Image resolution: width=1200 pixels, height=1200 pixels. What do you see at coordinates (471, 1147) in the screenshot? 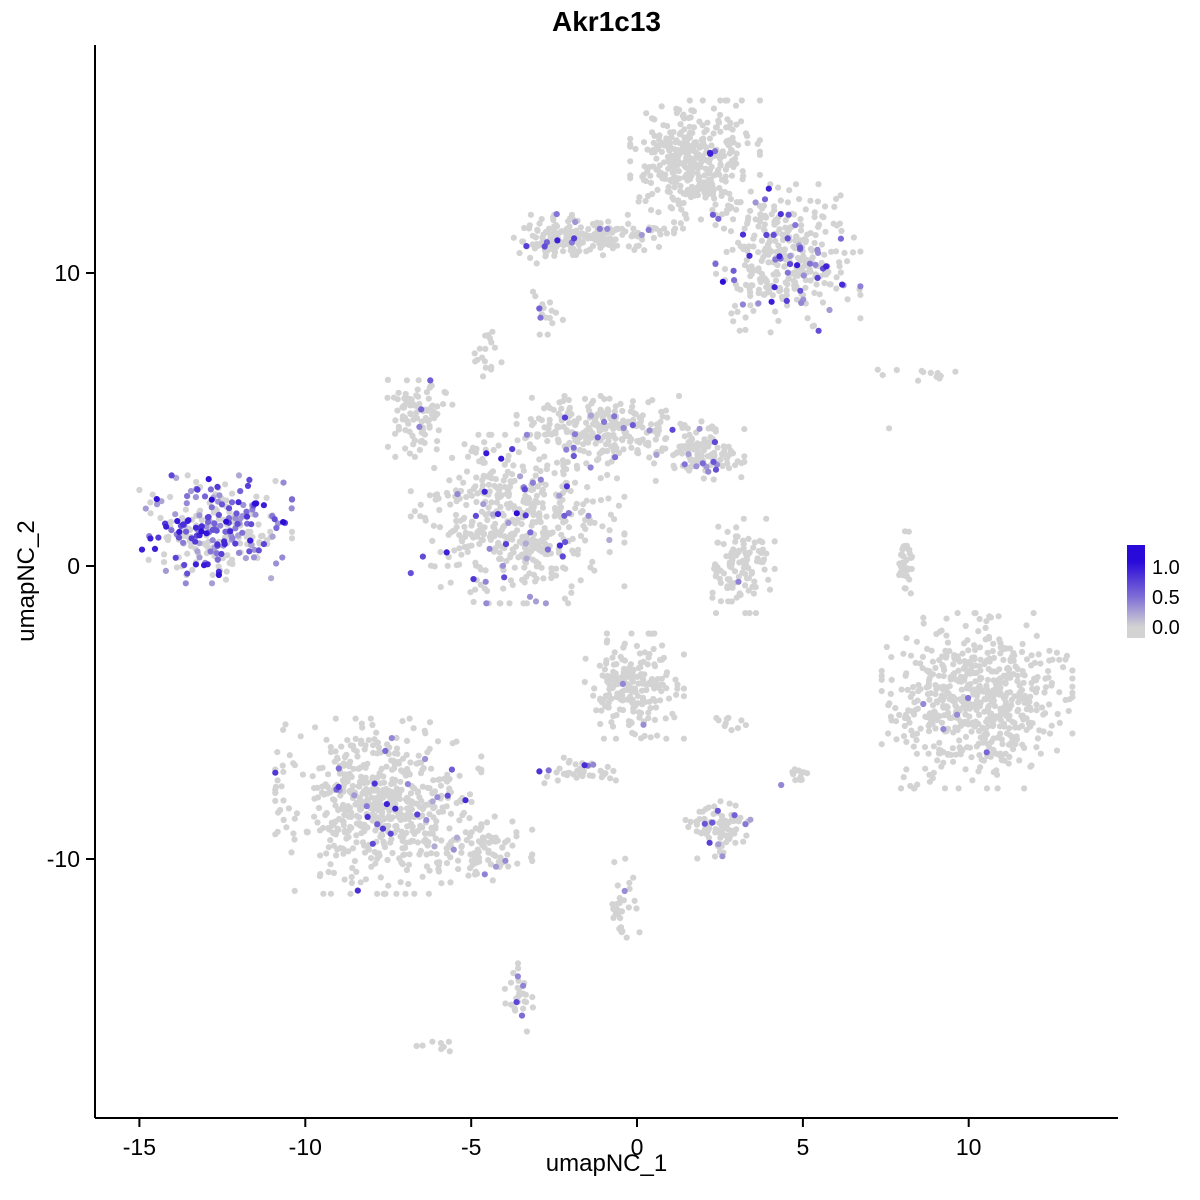
I see `x-tick-label: -5` at bounding box center [471, 1147].